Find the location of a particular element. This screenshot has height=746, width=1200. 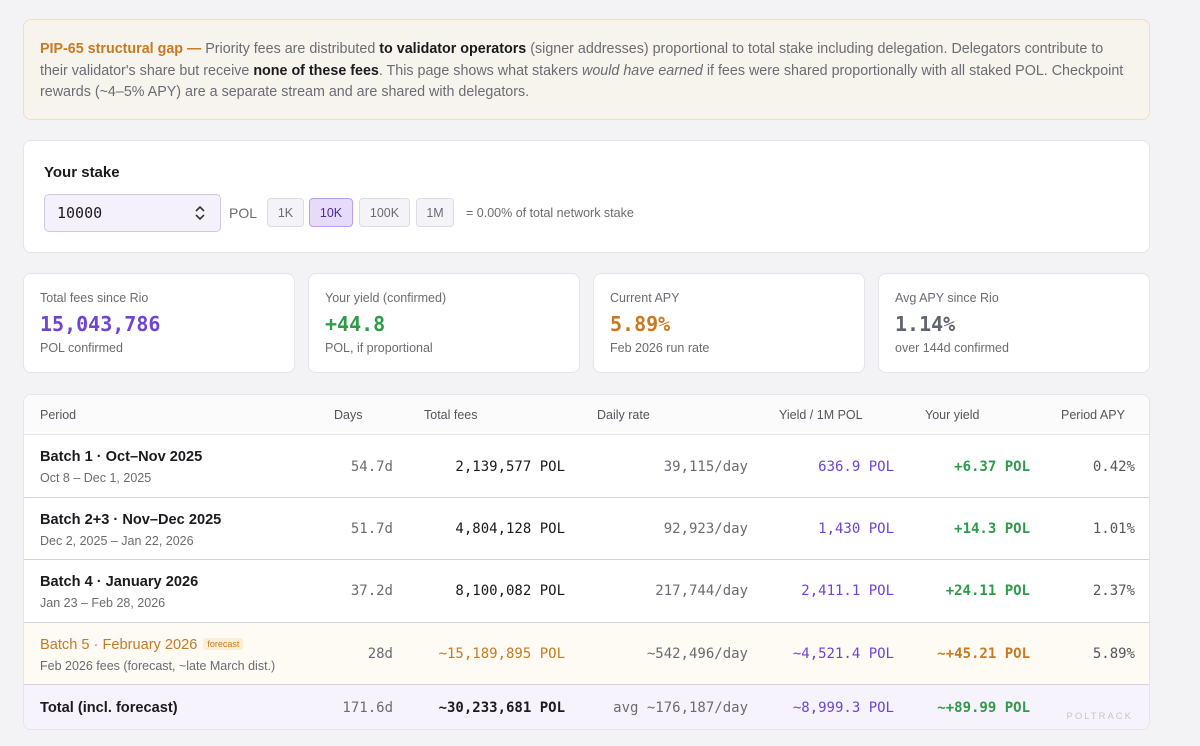

header-yield-1m: Yield / 1M POL is located at coordinates (821, 415).